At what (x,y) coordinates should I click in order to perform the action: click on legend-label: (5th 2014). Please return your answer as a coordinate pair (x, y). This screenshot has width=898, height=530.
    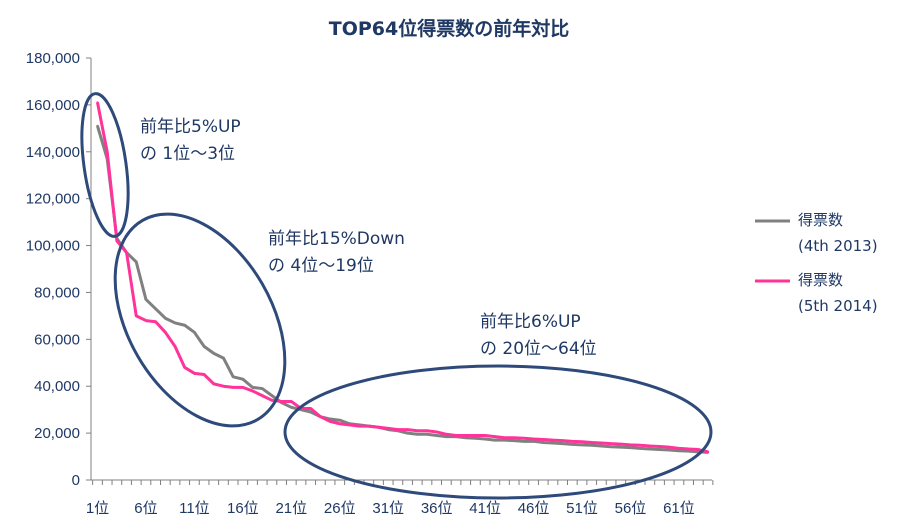
    Looking at the image, I should click on (838, 306).